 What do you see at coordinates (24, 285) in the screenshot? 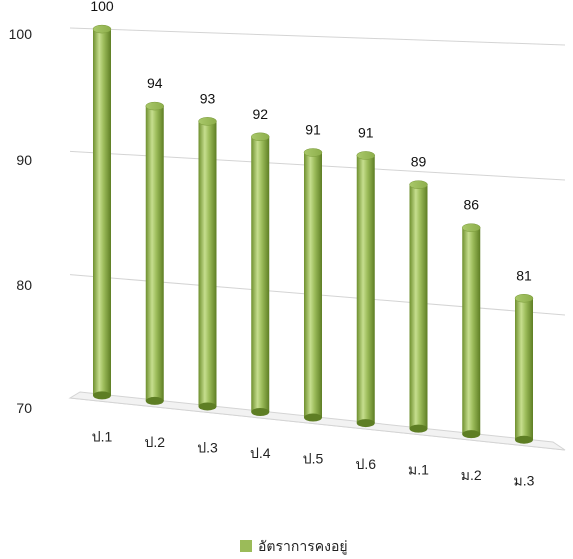
I see `y-tick-label: 80` at bounding box center [24, 285].